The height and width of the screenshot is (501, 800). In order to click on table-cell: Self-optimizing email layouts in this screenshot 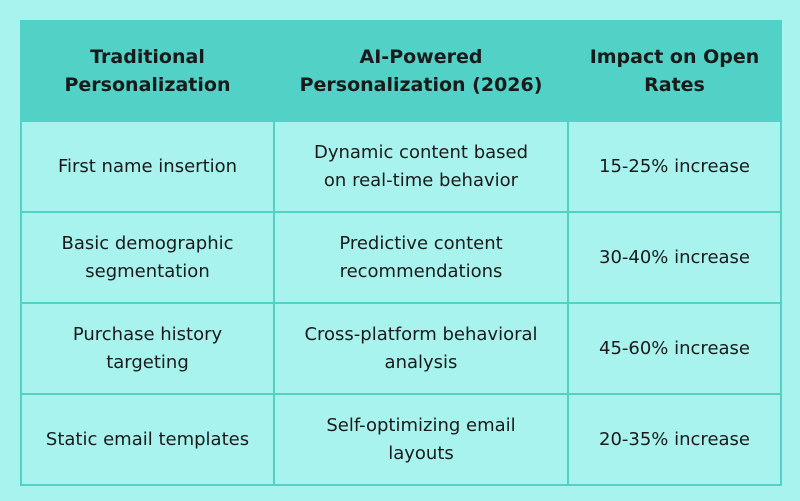, I will do `click(421, 439)`.